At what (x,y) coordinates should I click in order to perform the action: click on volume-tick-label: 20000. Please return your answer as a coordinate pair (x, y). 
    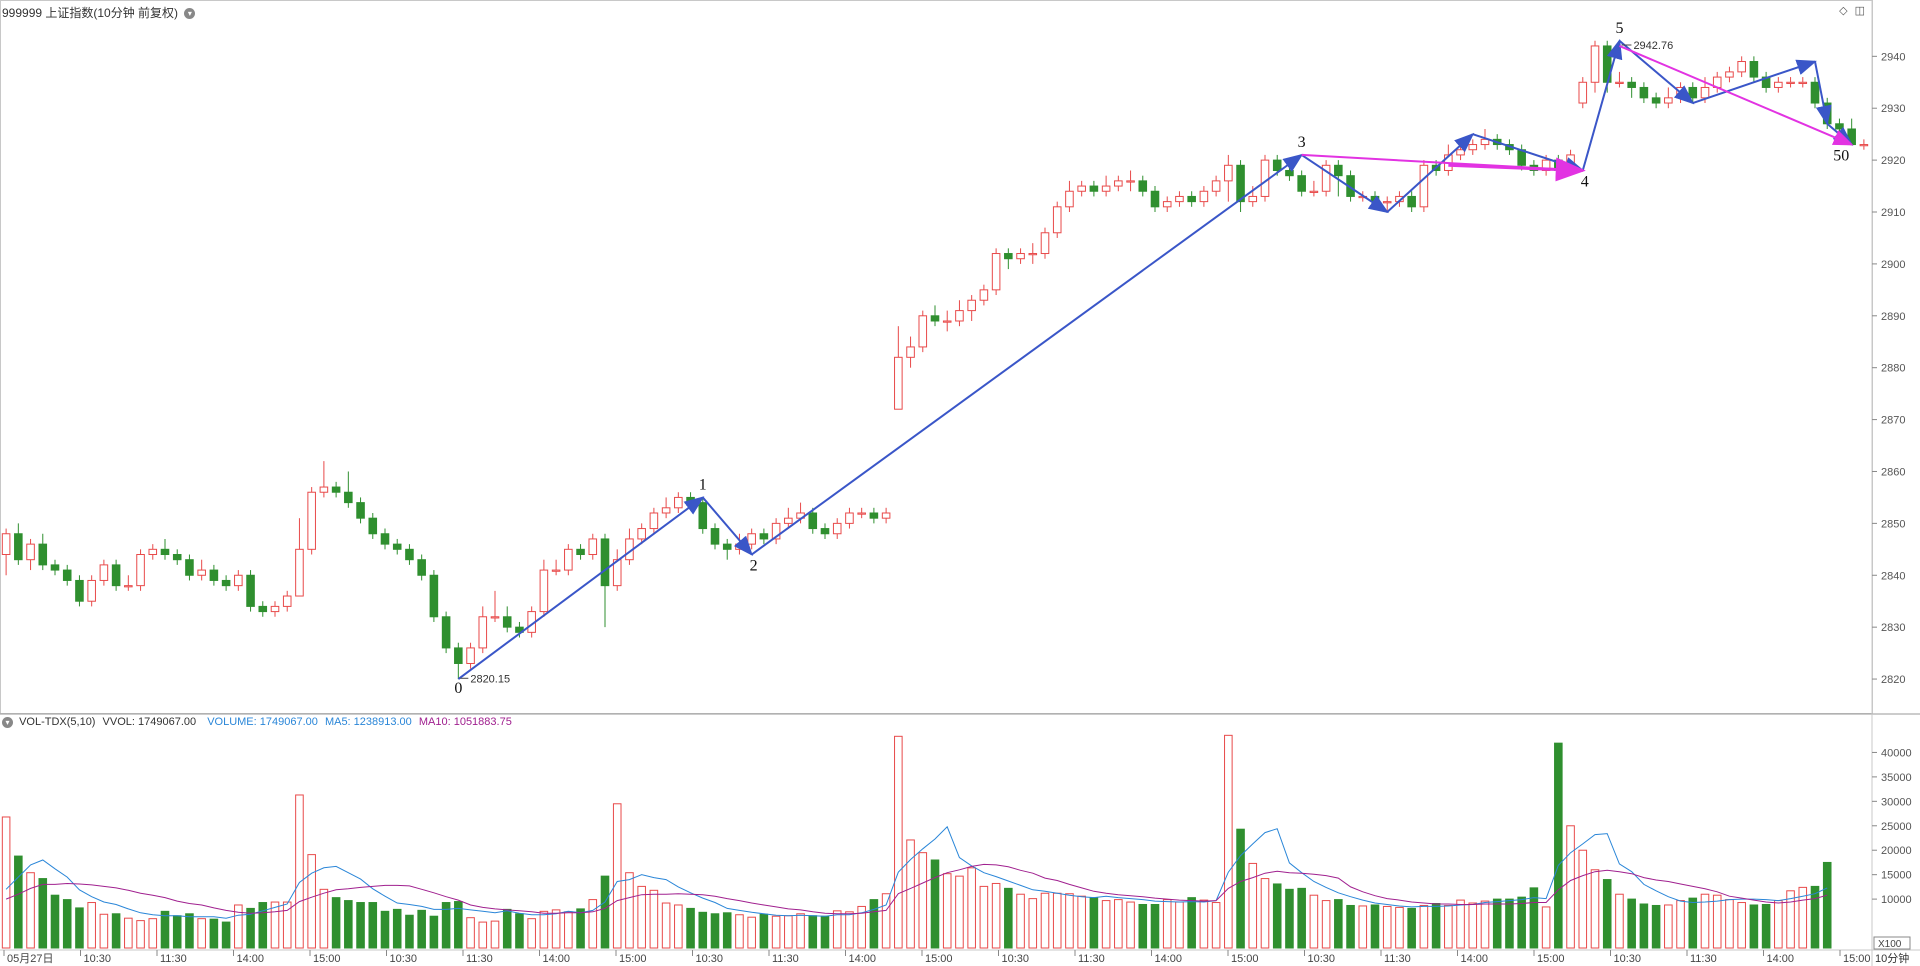
    Looking at the image, I should click on (1896, 851).